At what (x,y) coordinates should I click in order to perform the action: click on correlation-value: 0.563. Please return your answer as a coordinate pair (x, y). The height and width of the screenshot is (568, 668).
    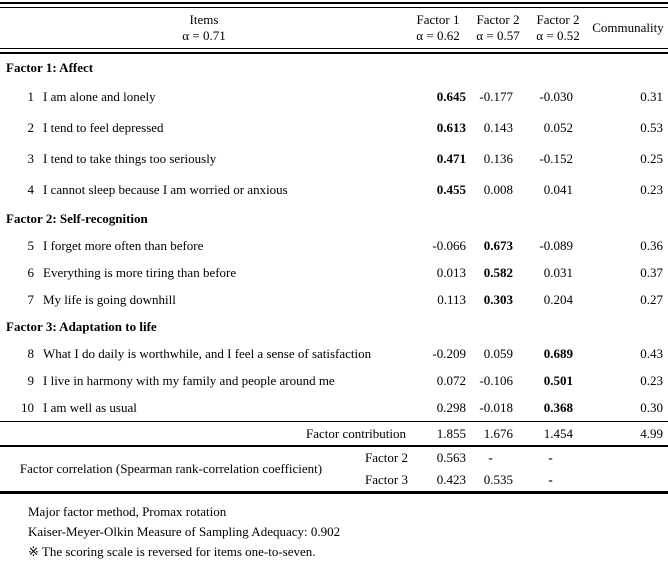
    Looking at the image, I should click on (451, 457).